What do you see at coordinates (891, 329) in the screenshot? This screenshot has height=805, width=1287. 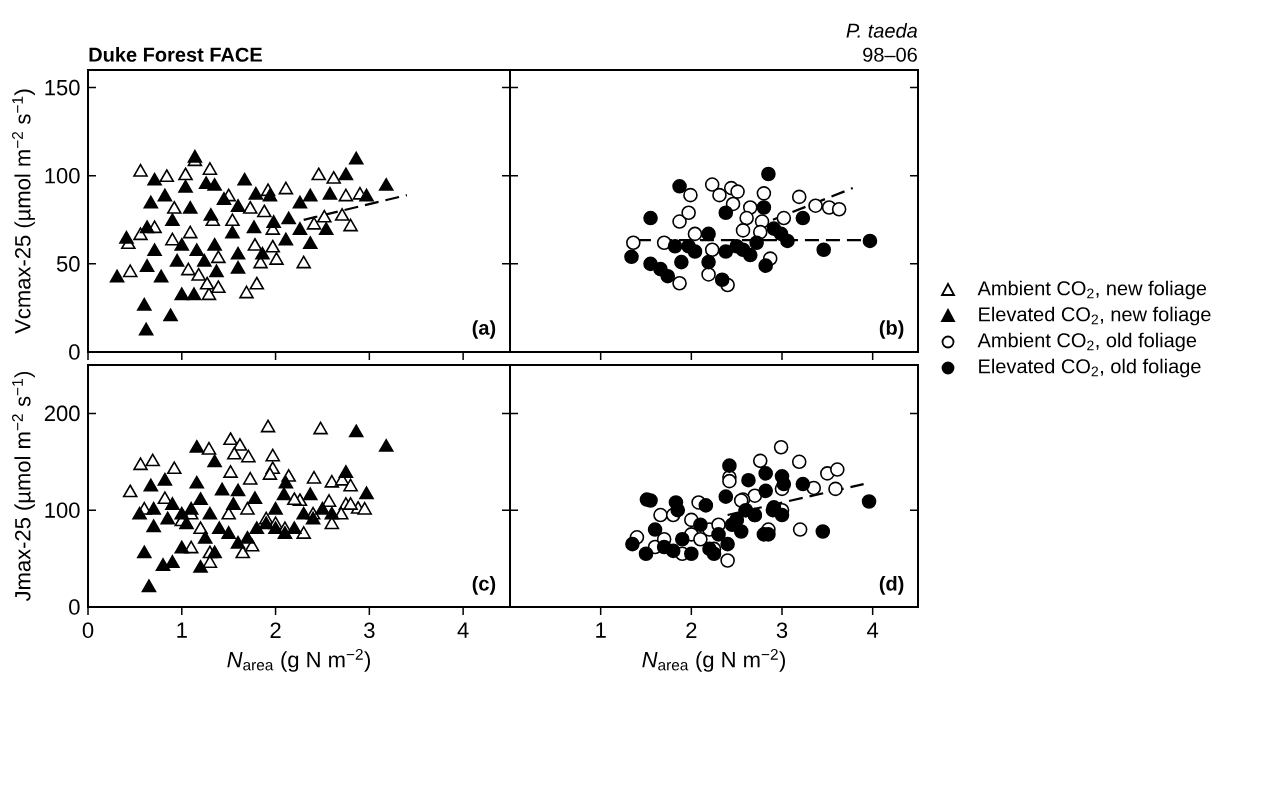 I see `annotation: (b)` at bounding box center [891, 329].